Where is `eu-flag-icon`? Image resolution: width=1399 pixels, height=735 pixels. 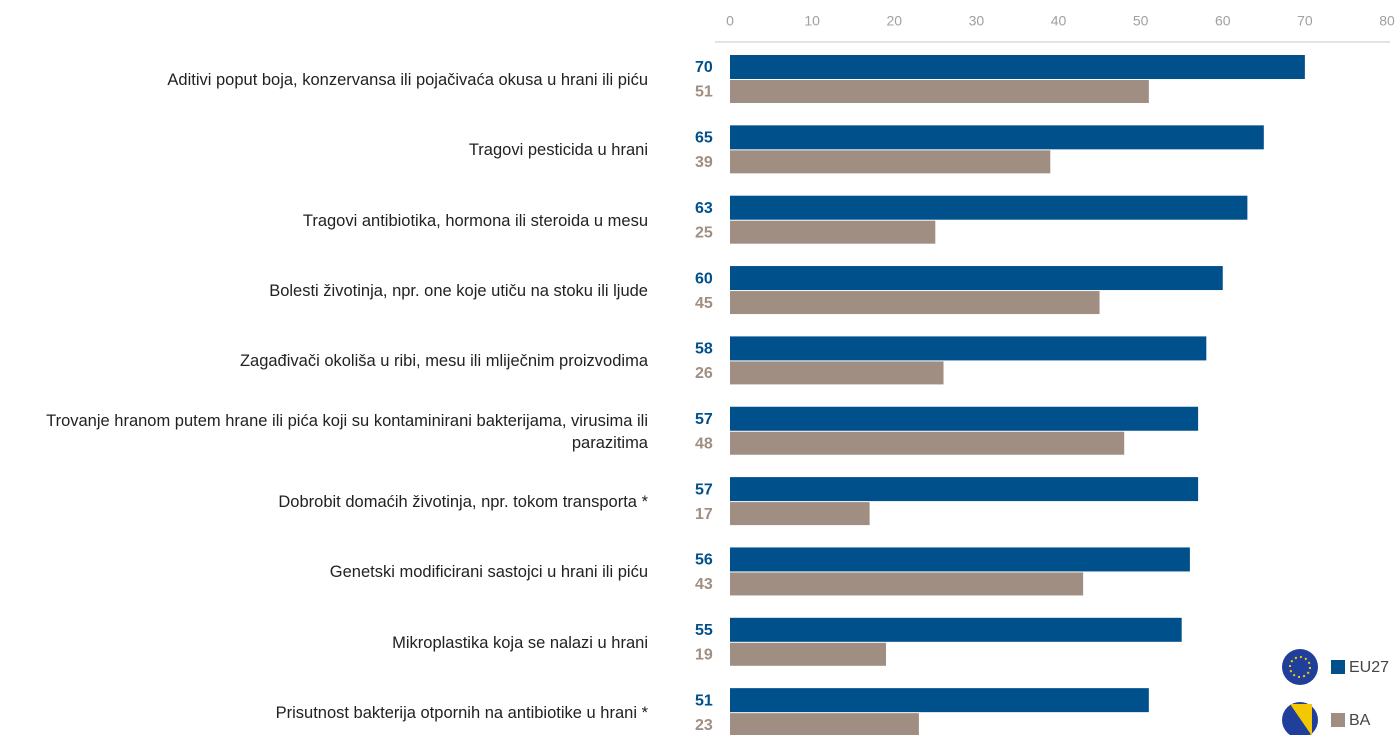 eu-flag-icon is located at coordinates (1300, 667).